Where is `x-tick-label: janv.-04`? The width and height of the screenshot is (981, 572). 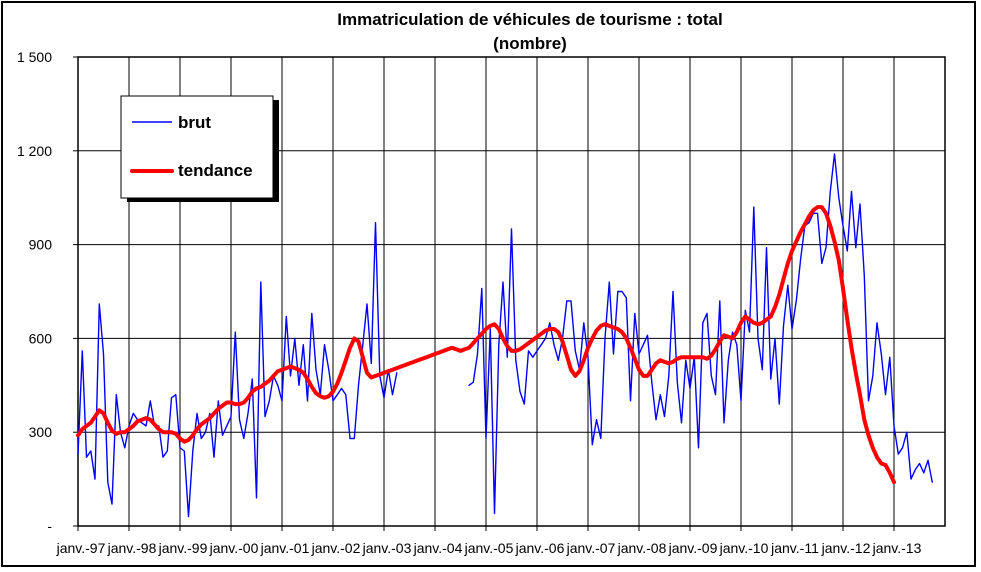 x-tick-label: janv.-04 is located at coordinates (438, 548).